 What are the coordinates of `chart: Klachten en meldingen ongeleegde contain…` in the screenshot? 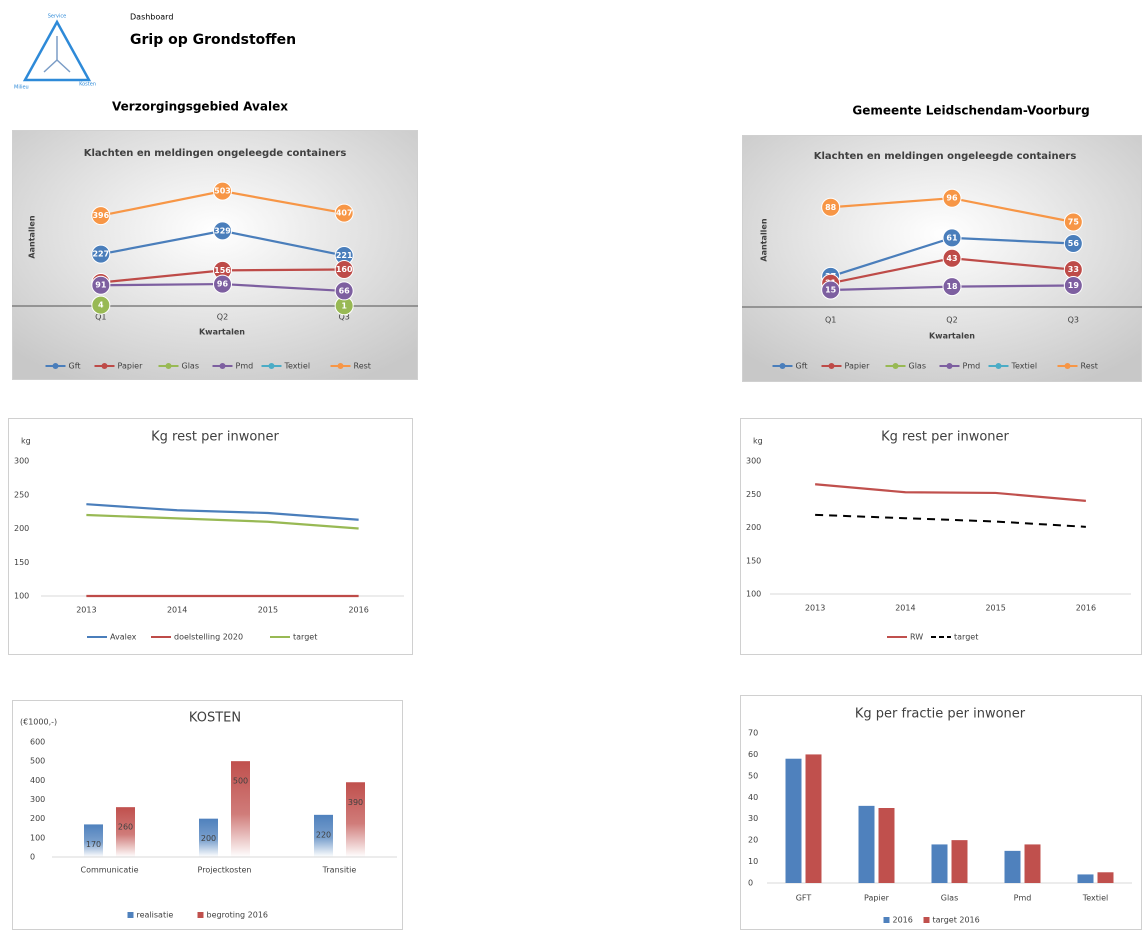 It's located at (215, 255).